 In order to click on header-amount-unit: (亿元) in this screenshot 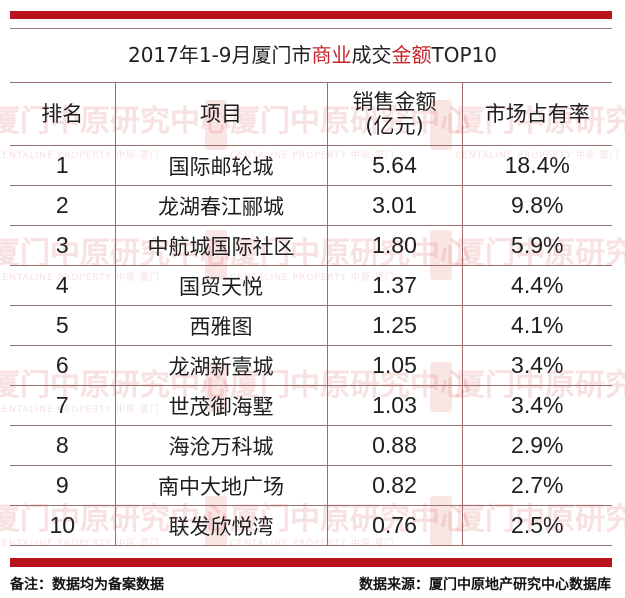, I will do `click(394, 126)`.